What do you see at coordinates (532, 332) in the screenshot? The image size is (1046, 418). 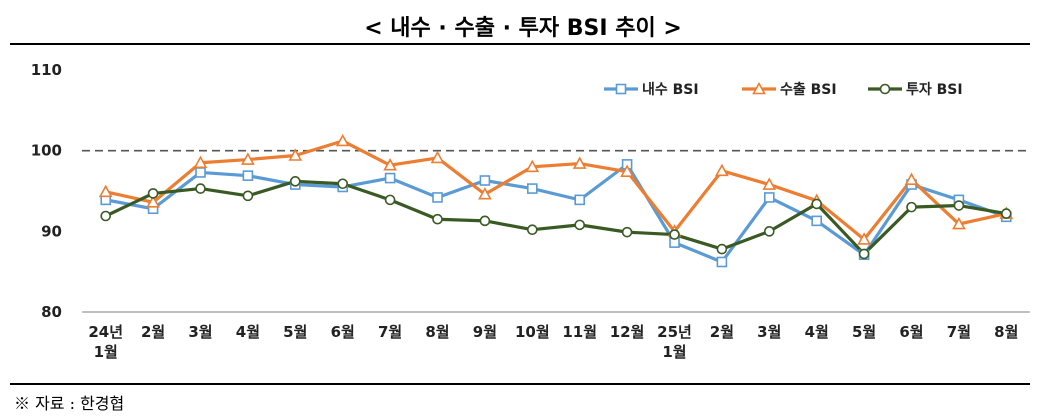 I see `x-tick-label: 10월` at bounding box center [532, 332].